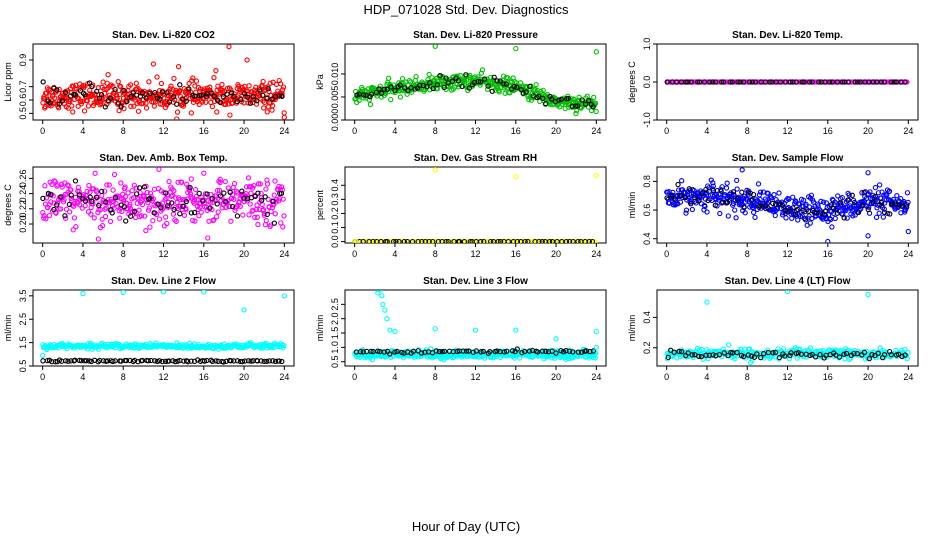 The width and height of the screenshot is (936, 540). What do you see at coordinates (163, 35) in the screenshot?
I see `panel-title: Stan. Dev. Li-820 CO2` at bounding box center [163, 35].